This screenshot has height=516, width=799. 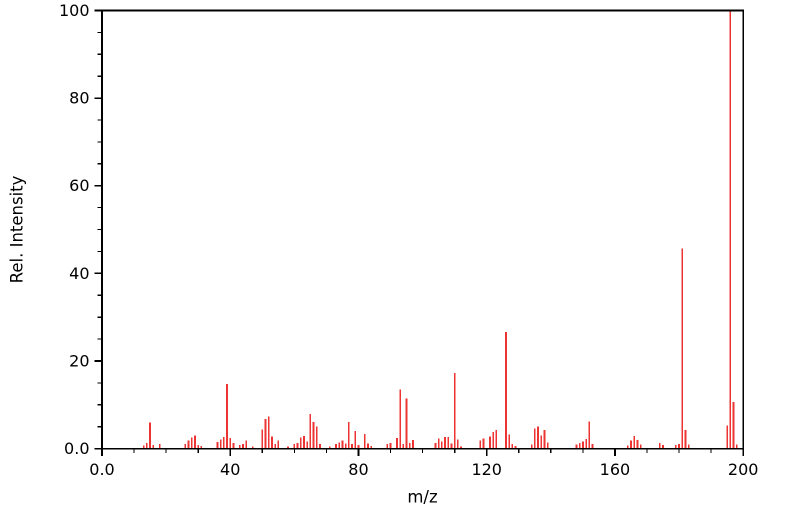 I want to click on x-tick-label-80: 80, so click(x=358, y=469).